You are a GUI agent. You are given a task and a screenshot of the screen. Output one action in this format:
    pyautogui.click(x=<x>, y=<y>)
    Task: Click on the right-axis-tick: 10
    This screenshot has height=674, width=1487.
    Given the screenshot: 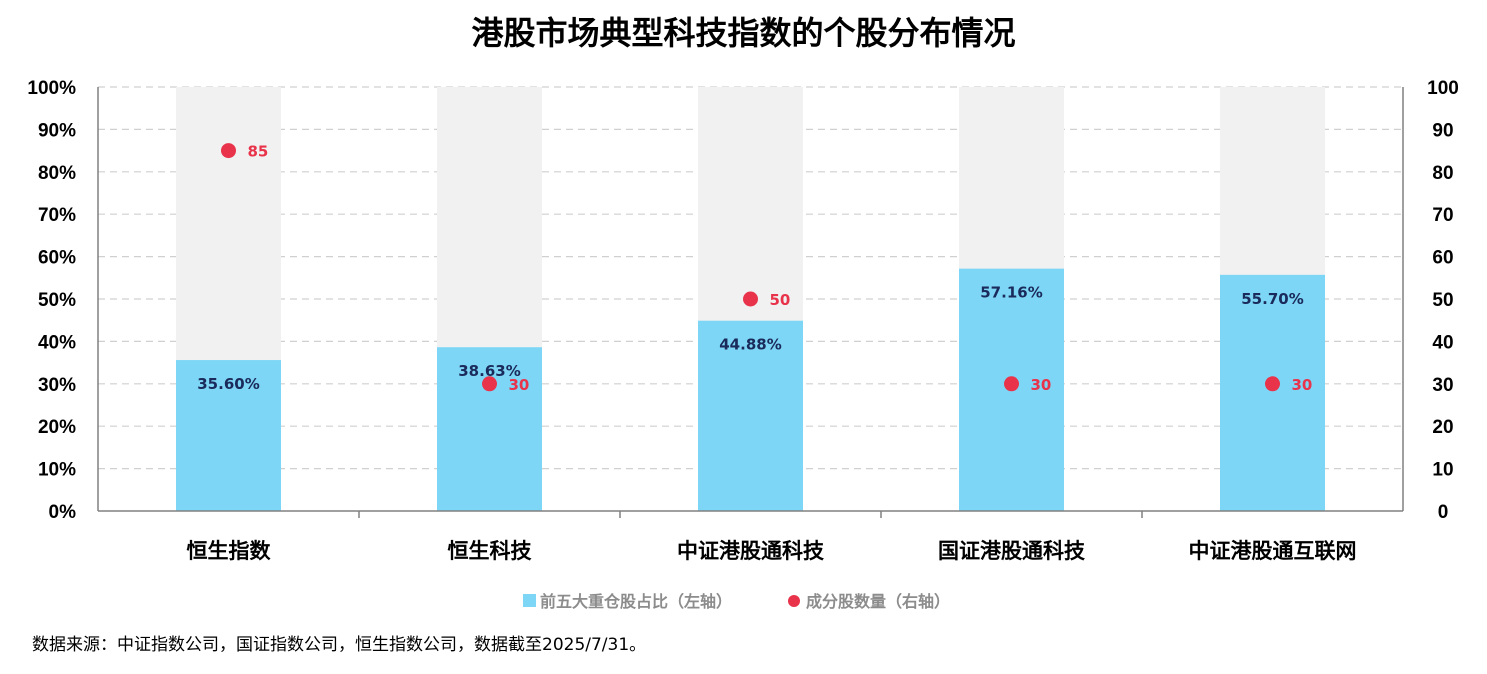 What is the action you would take?
    pyautogui.click(x=1442, y=470)
    